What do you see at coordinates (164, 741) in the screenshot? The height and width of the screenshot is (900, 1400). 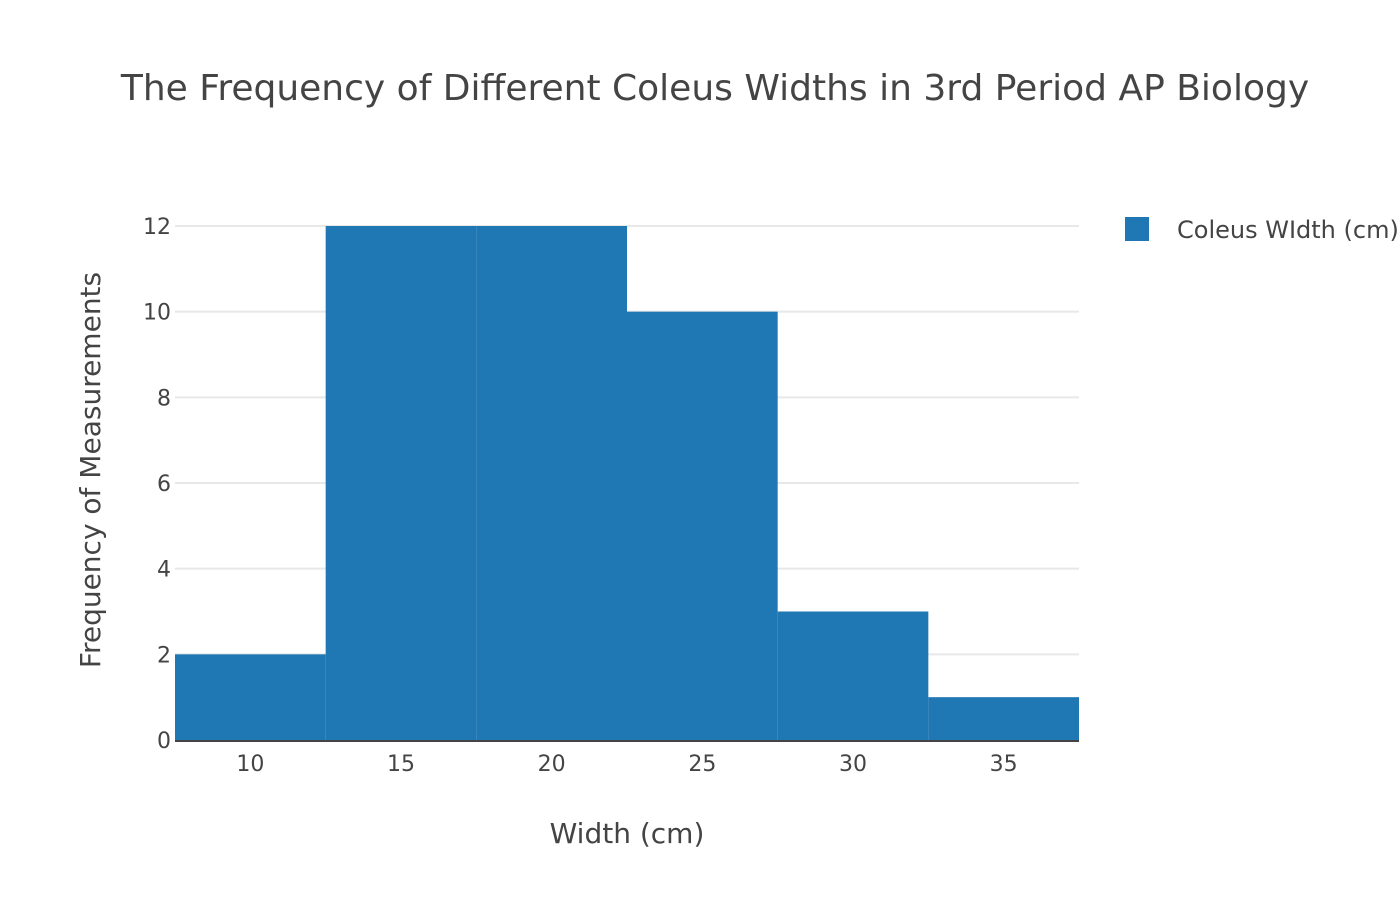 I see `y-tick-label: 0` at bounding box center [164, 741].